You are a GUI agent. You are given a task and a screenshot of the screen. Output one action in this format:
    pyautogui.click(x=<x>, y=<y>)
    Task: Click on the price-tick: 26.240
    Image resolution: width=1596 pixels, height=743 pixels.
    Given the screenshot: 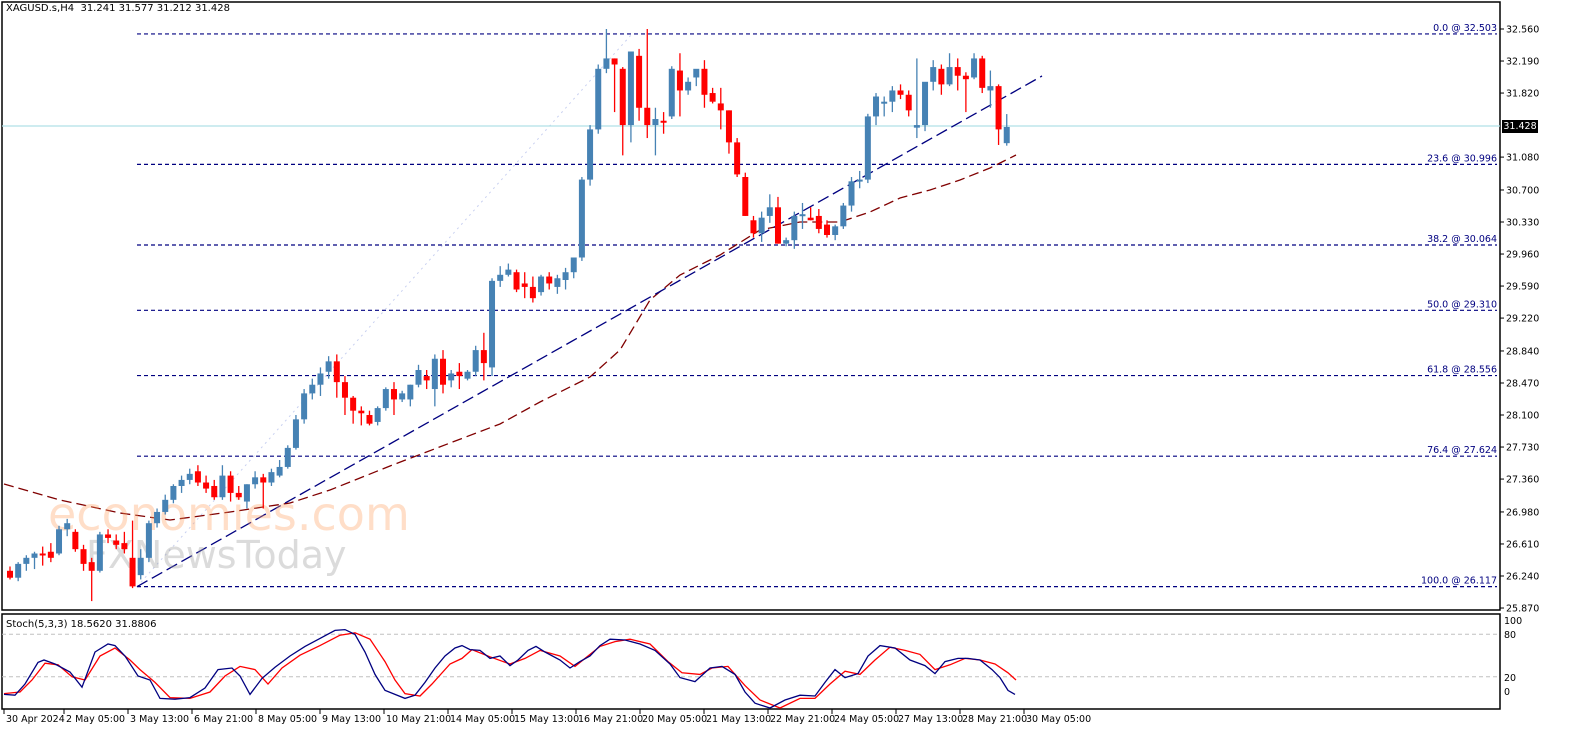 What is the action you would take?
    pyautogui.click(x=1522, y=576)
    